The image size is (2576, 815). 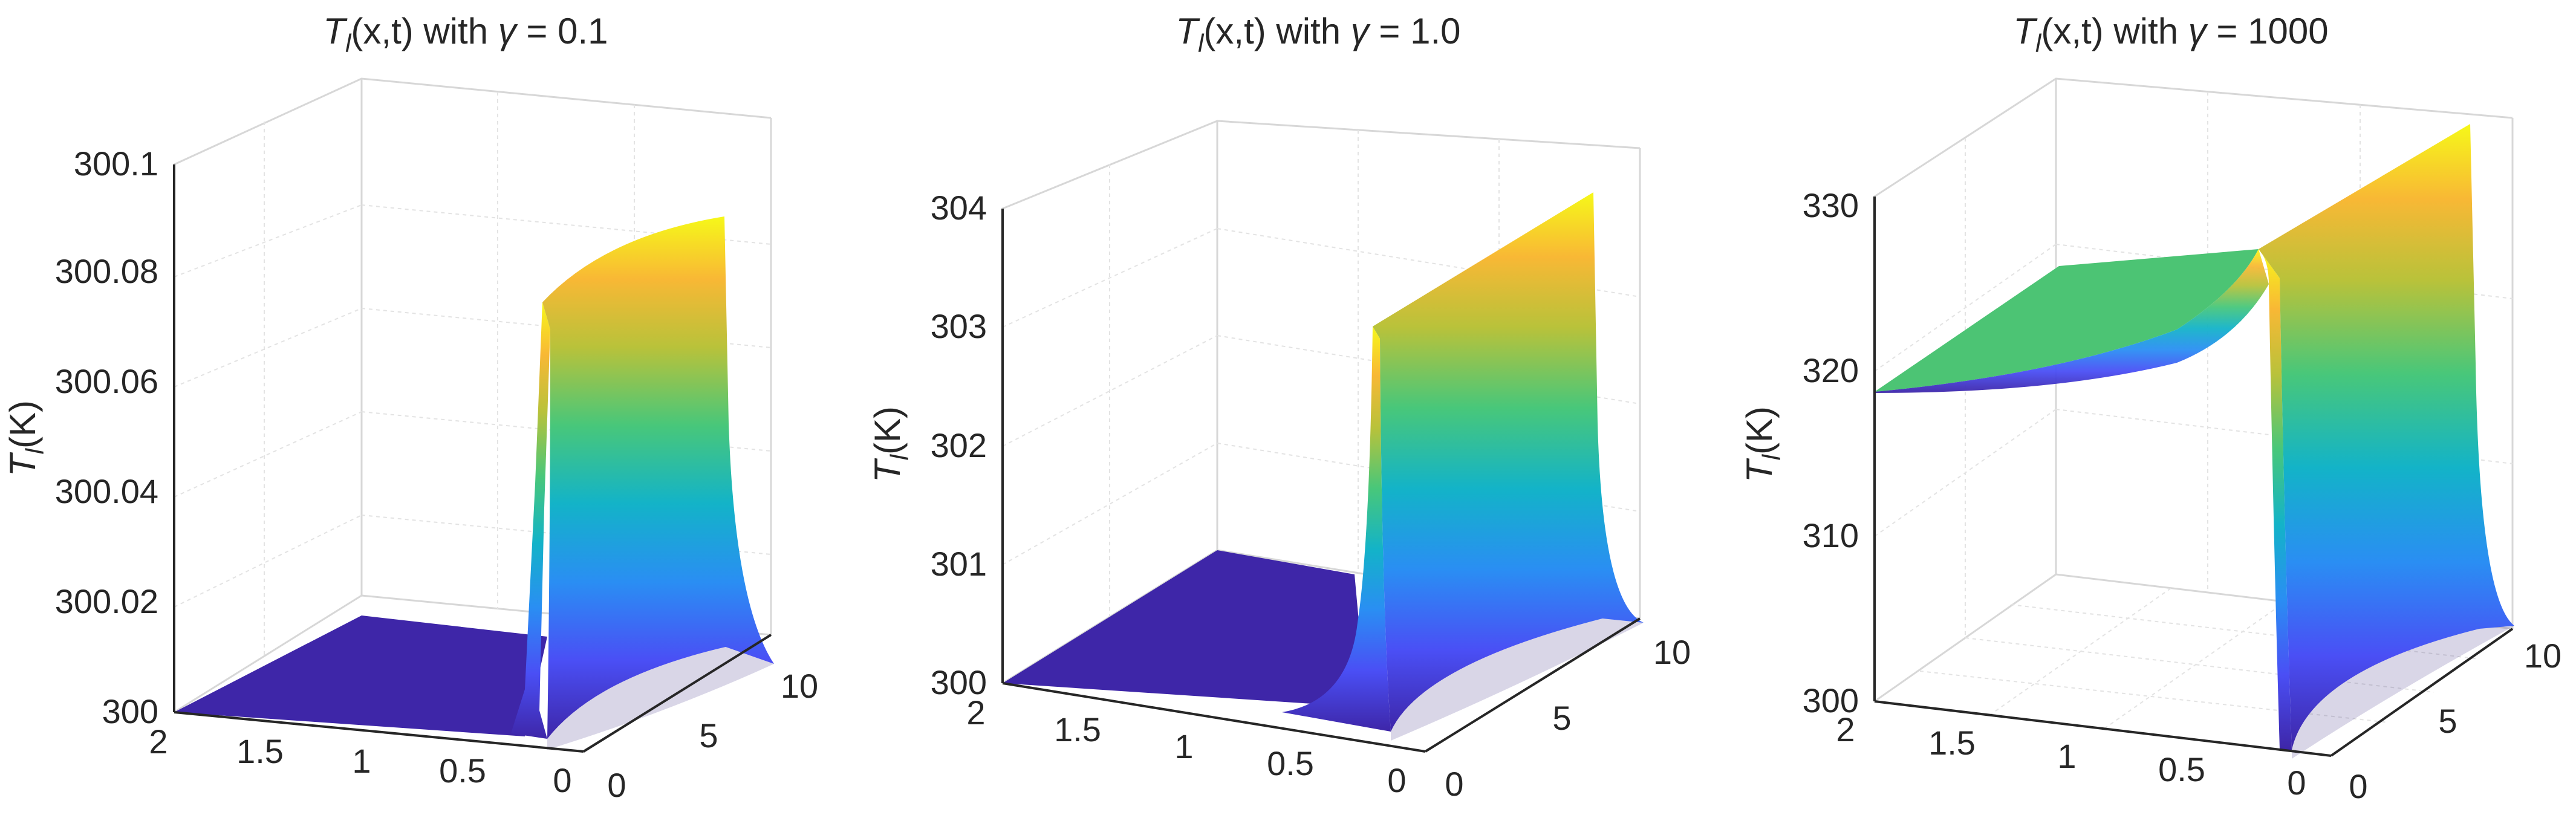 I want to click on panel-1-pulse-shade, so click(x=661, y=698).